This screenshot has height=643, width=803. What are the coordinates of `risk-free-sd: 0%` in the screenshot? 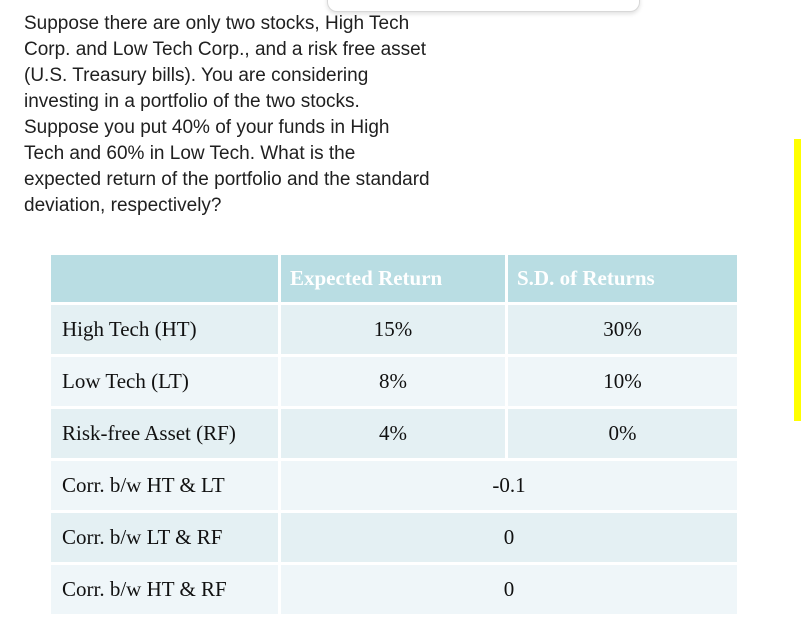 It's located at (622, 433).